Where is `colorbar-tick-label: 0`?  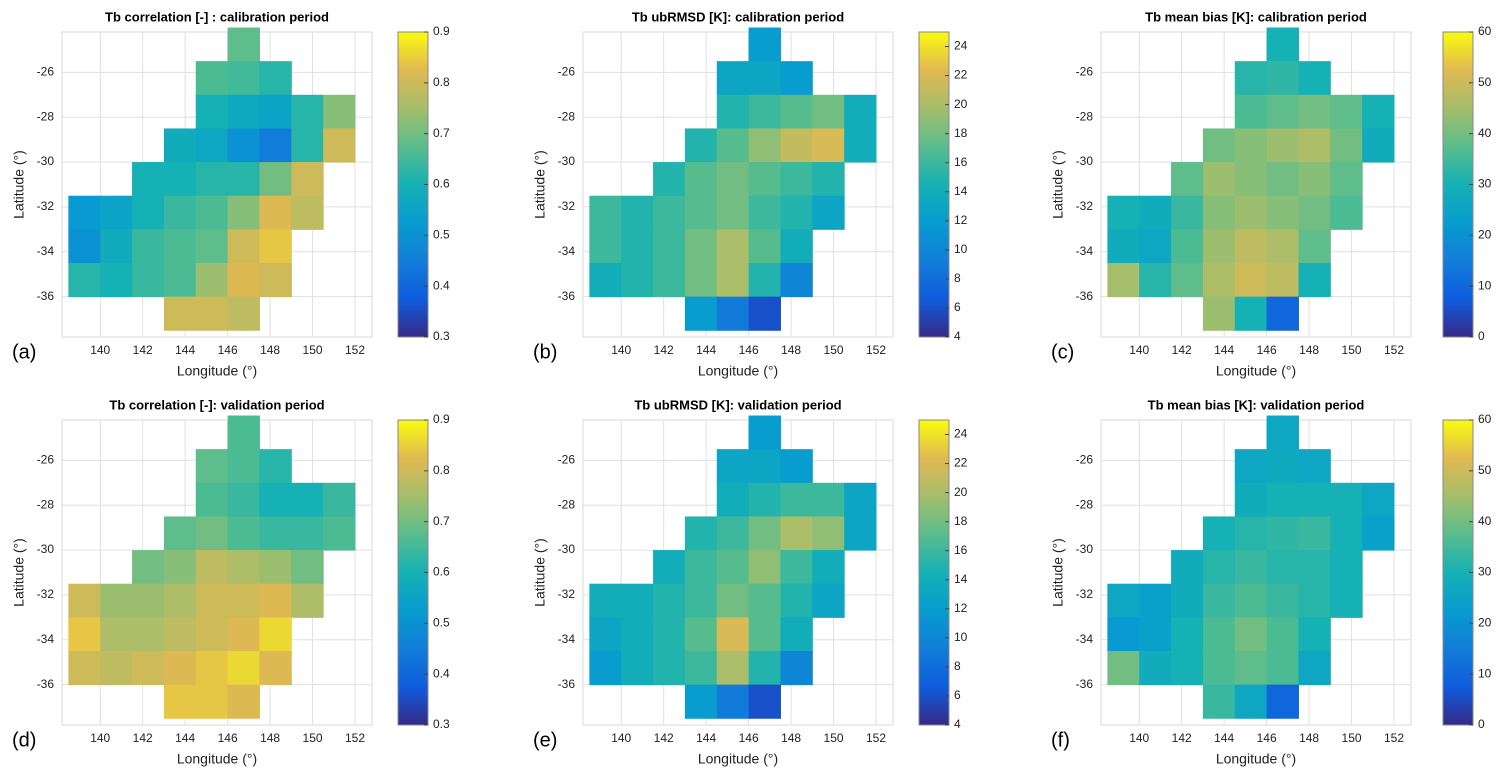 colorbar-tick-label: 0 is located at coordinates (1481, 336).